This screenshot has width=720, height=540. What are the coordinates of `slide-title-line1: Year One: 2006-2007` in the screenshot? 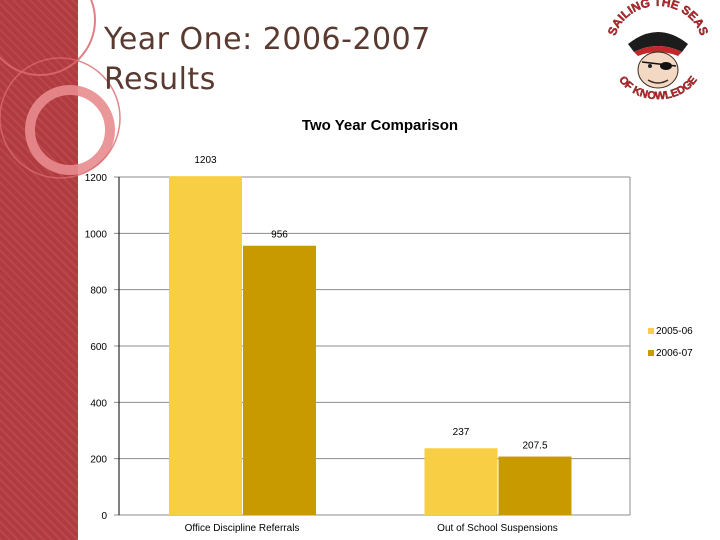 It's located at (267, 39).